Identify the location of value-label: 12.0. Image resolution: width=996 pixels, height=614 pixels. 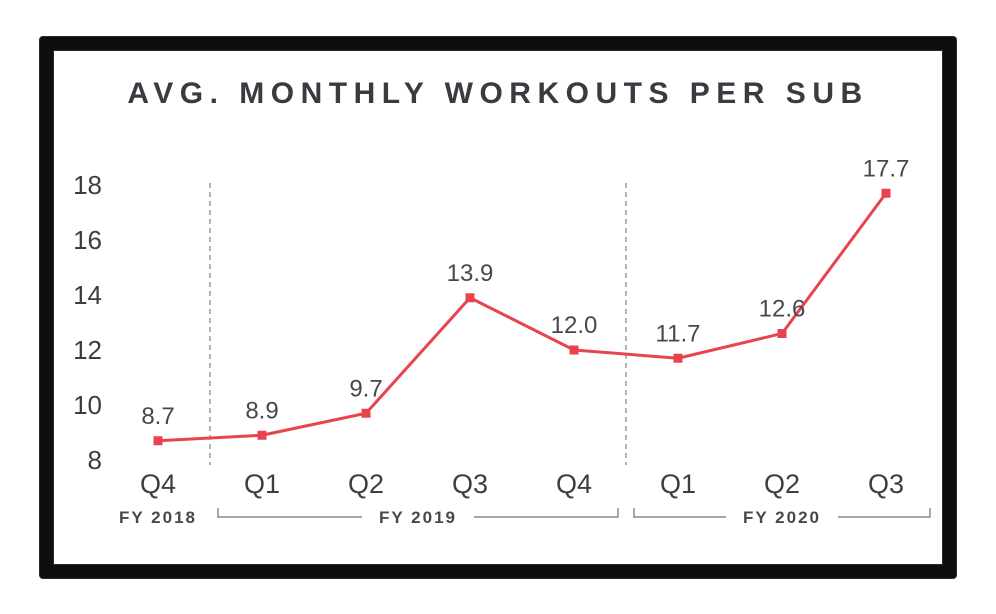
(574, 325).